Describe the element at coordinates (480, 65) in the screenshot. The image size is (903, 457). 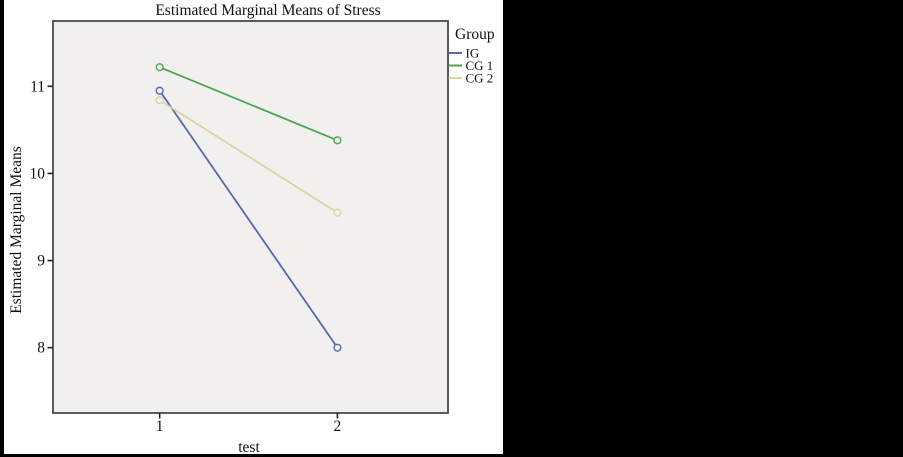
I see `legend-label-cg-1: CG 1` at that location.